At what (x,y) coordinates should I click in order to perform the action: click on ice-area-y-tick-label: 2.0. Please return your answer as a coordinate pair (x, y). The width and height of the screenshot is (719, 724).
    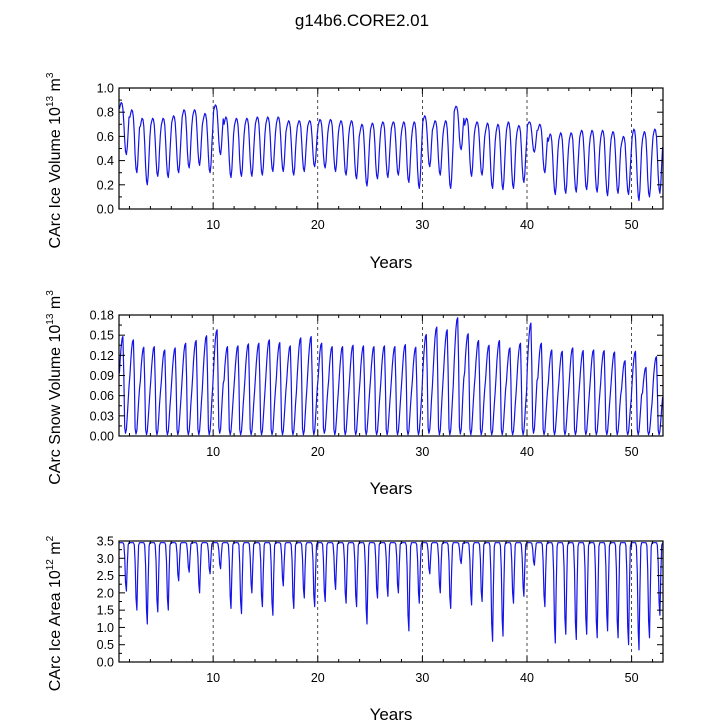
    Looking at the image, I should click on (105, 593).